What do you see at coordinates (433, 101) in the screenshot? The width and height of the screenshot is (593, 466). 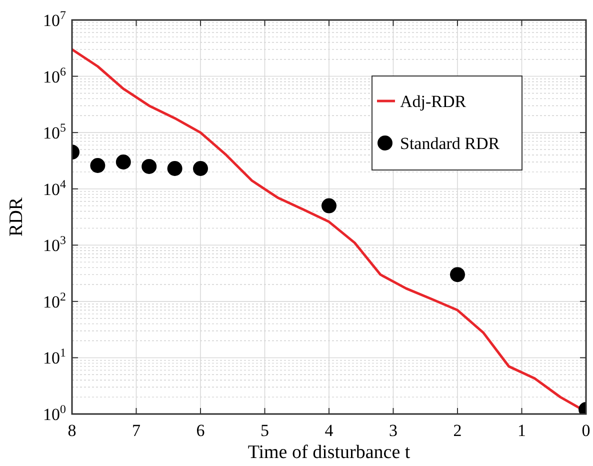 I see `legend-label: Adj-RDR` at bounding box center [433, 101].